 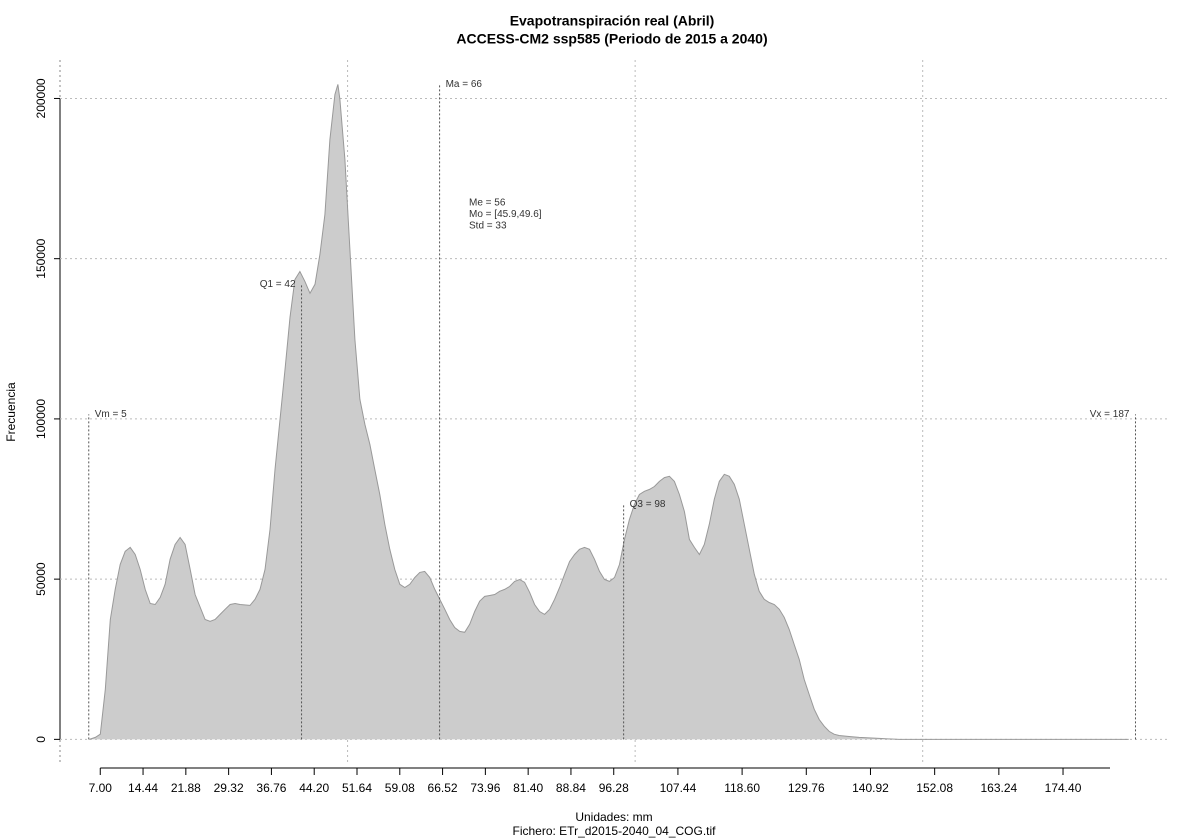 What do you see at coordinates (487, 203) in the screenshot?
I see `stat-text: Me = 56` at bounding box center [487, 203].